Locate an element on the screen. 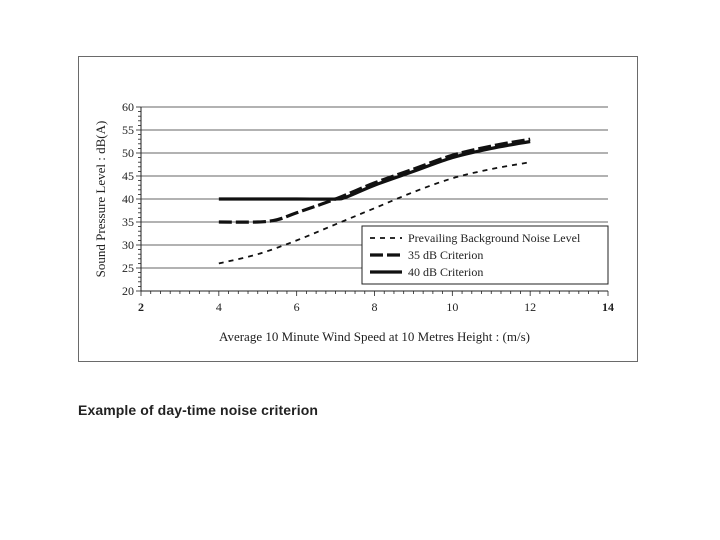 This screenshot has height=540, width=720. series-line-prevailing-background-noise-level is located at coordinates (374, 213).